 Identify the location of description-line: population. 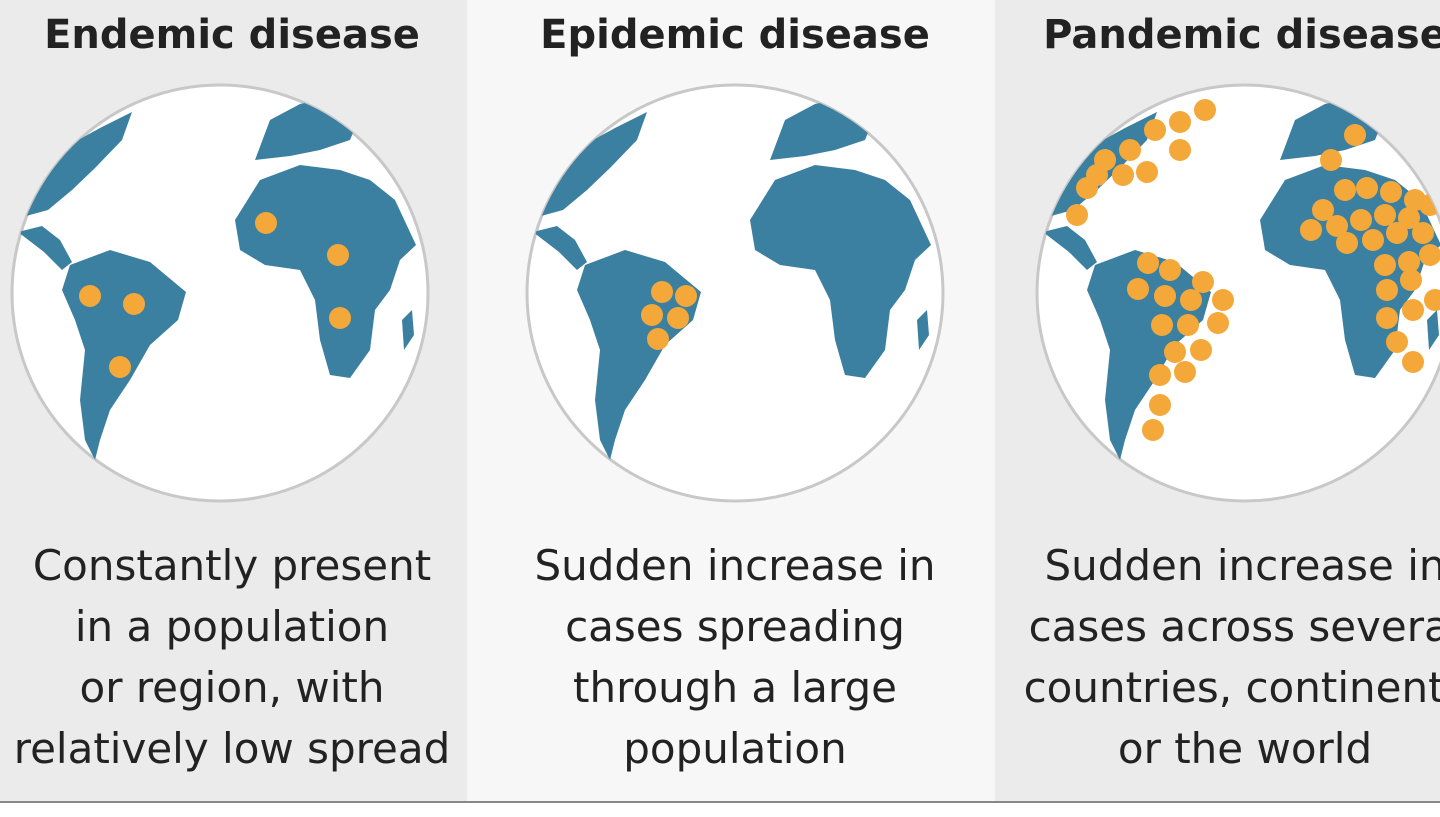
(735, 748).